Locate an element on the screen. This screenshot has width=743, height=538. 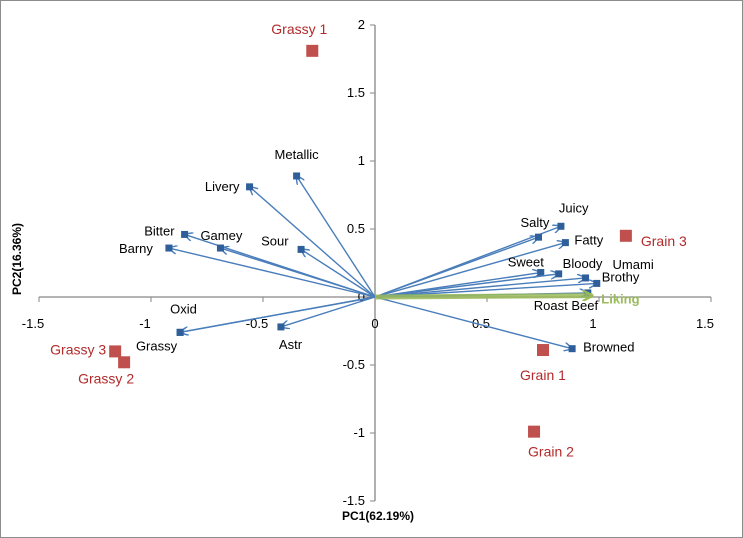
variable-label-sweet: Sweet is located at coordinates (526, 262).